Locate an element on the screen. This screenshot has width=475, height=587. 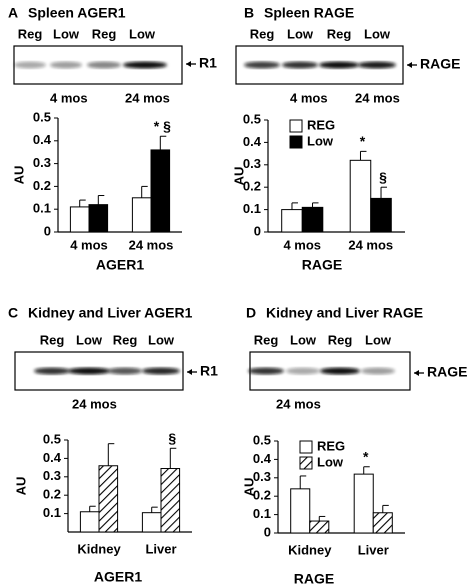
marker-label: R1 is located at coordinates (209, 371).